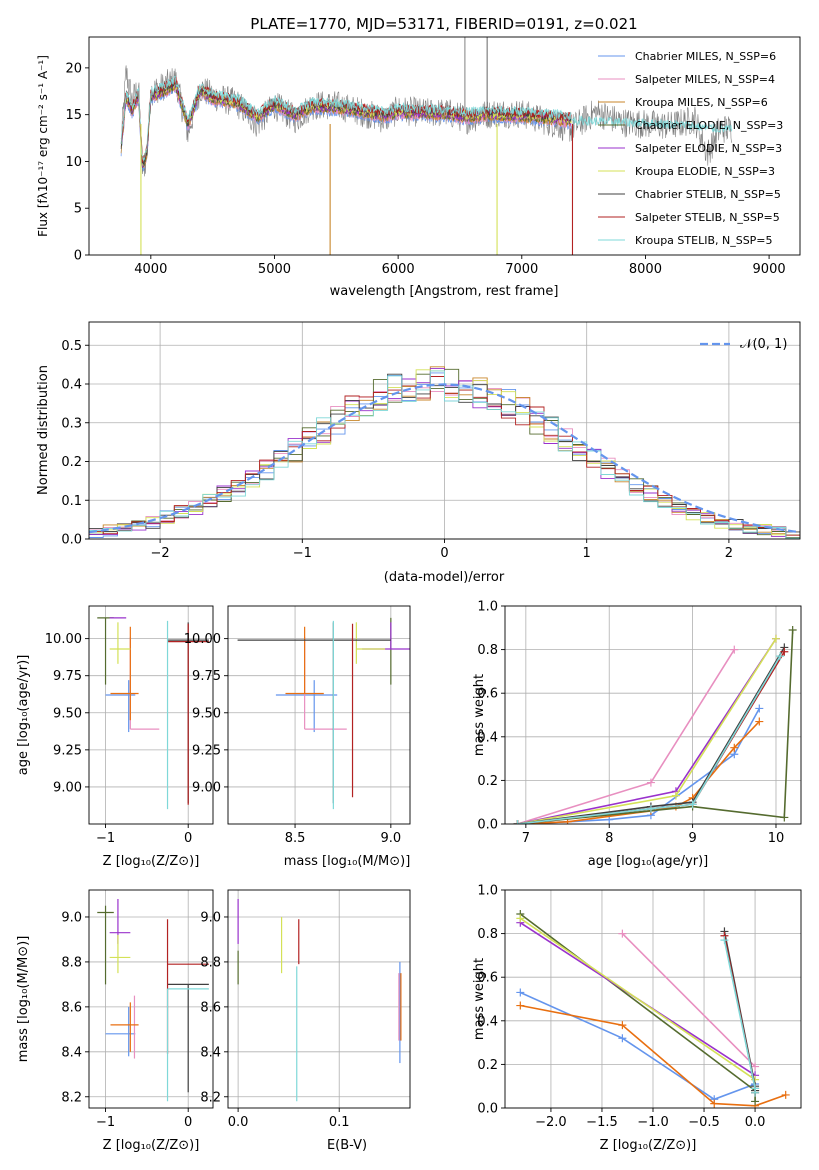 This screenshot has width=819, height=1170. What do you see at coordinates (701, 102) in the screenshot?
I see `legend-label-2: Kroupa MILES, N_SSP=6` at bounding box center [701, 102].